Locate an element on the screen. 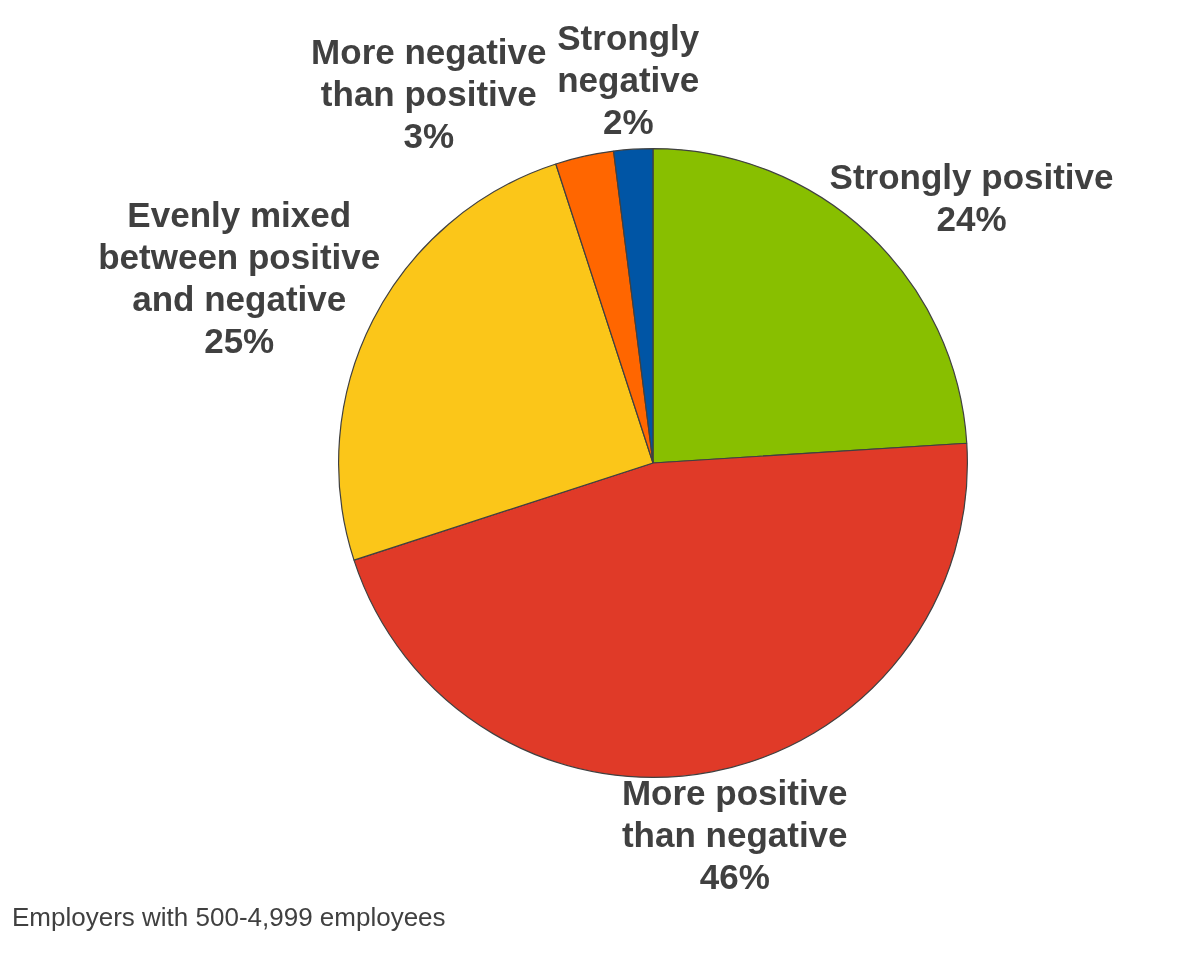 The image size is (1196, 955). data-label: 2% is located at coordinates (628, 122).